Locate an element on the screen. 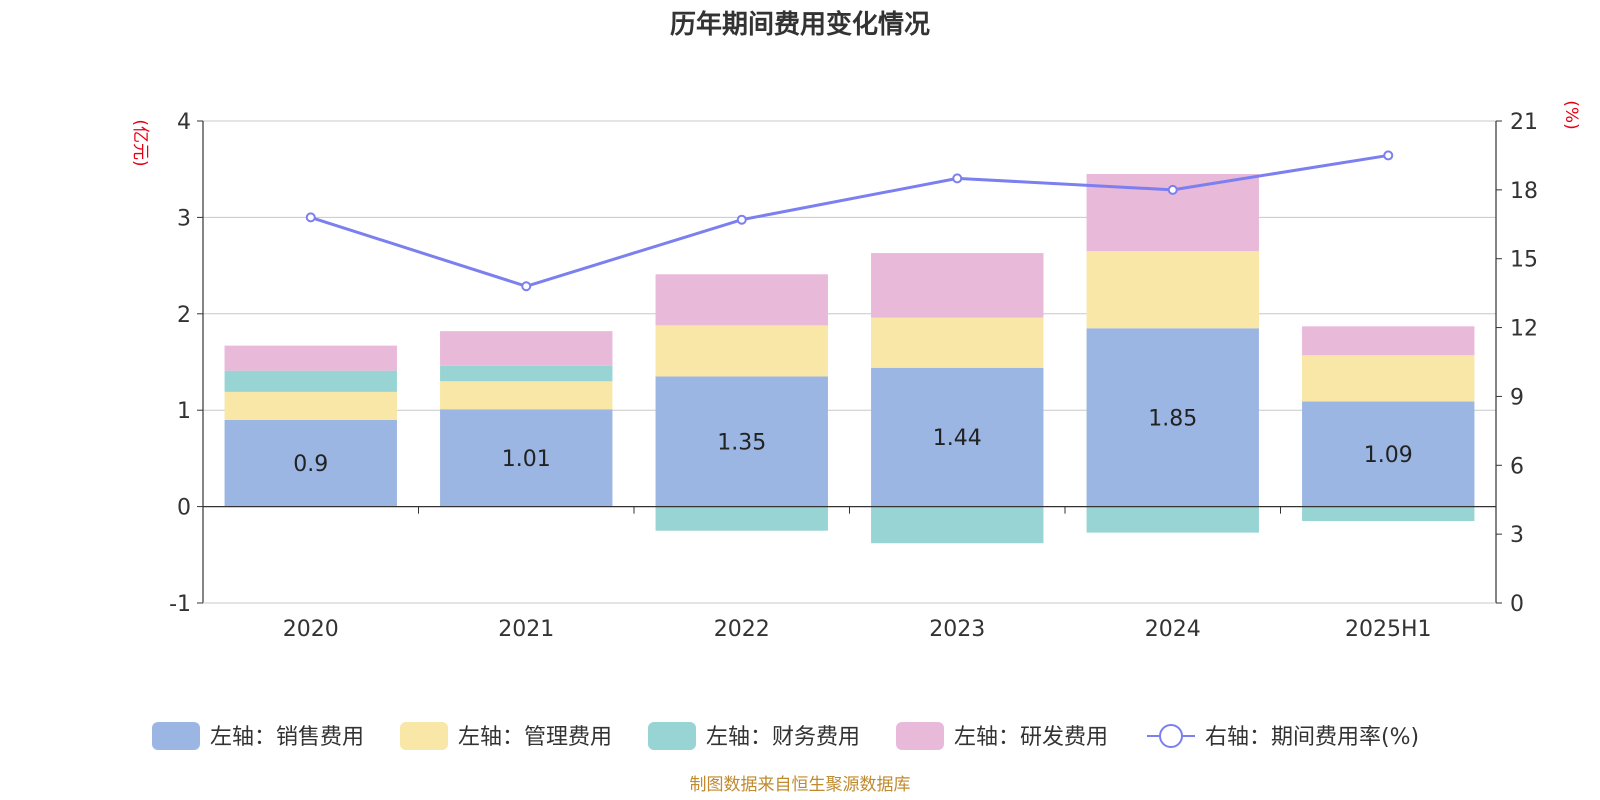  data-labels: 0.9 1.01 1.35 1.44 1.85 1.09 is located at coordinates (852, 441).